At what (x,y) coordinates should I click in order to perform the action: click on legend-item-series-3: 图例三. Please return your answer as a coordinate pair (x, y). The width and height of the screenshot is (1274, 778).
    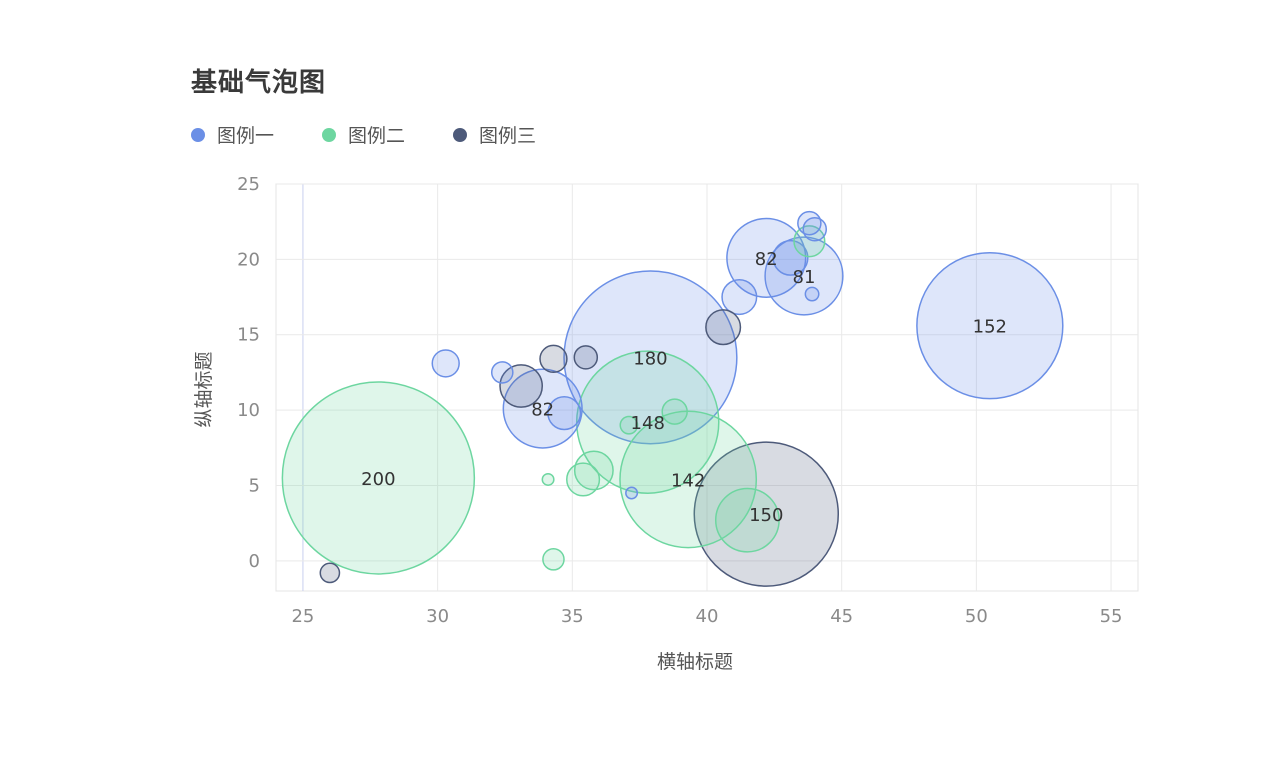
    Looking at the image, I should click on (494, 134).